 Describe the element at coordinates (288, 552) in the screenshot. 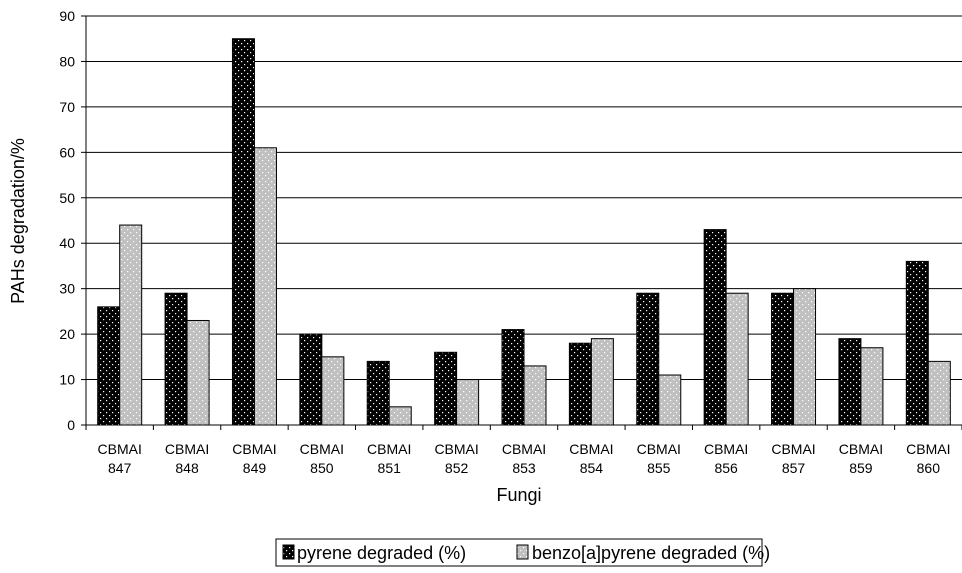

I see `legend-swatch-pyrene` at that location.